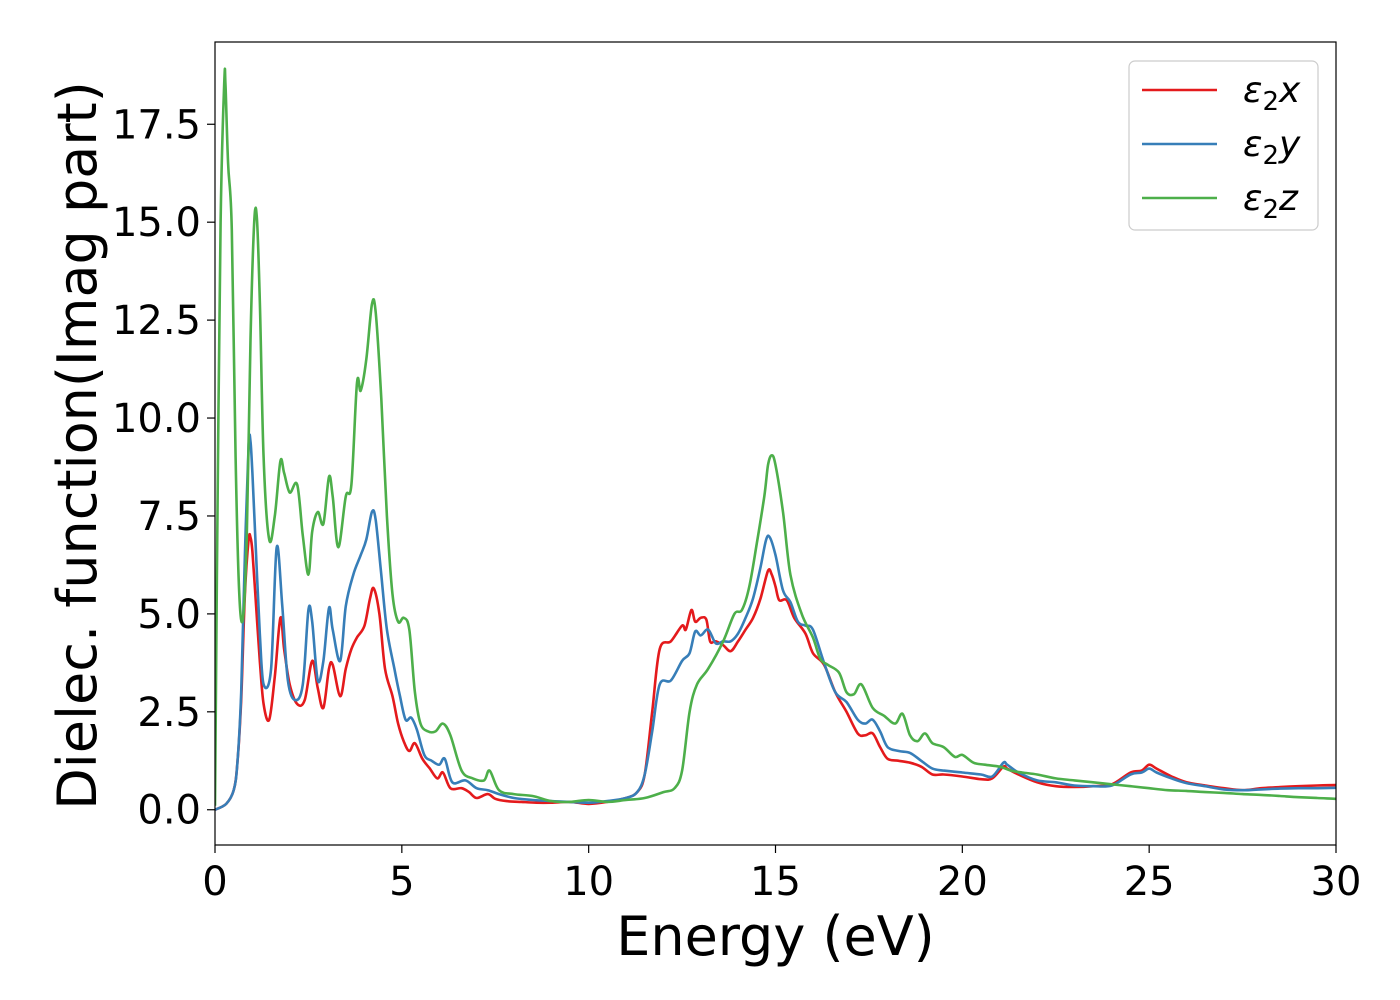  Describe the element at coordinates (214, 882) in the screenshot. I see `x-tick-label: 0` at that location.